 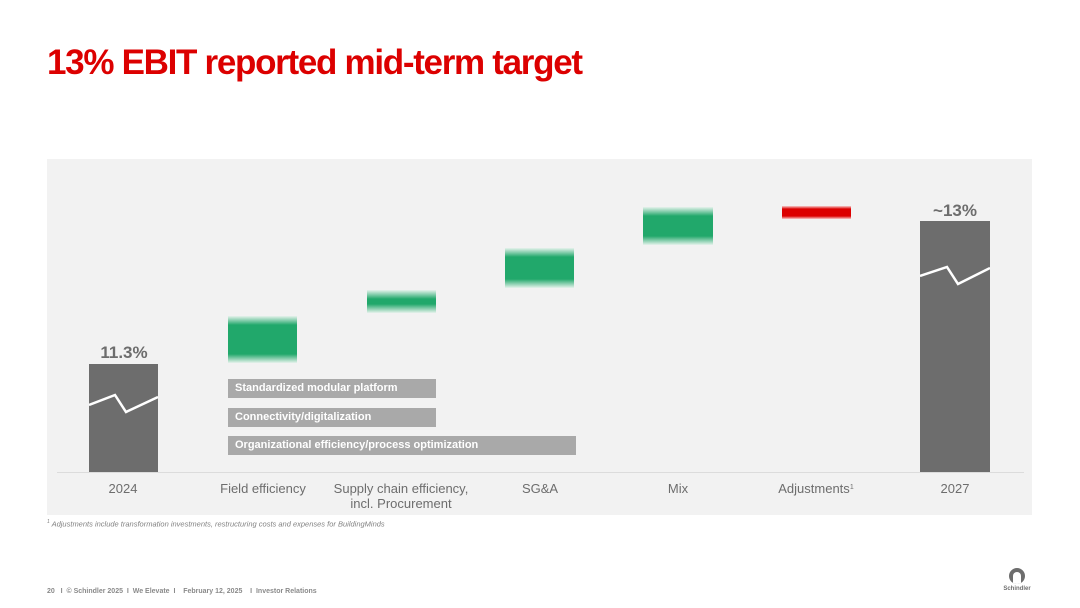 I want to click on category-label: 2027, so click(x=955, y=488).